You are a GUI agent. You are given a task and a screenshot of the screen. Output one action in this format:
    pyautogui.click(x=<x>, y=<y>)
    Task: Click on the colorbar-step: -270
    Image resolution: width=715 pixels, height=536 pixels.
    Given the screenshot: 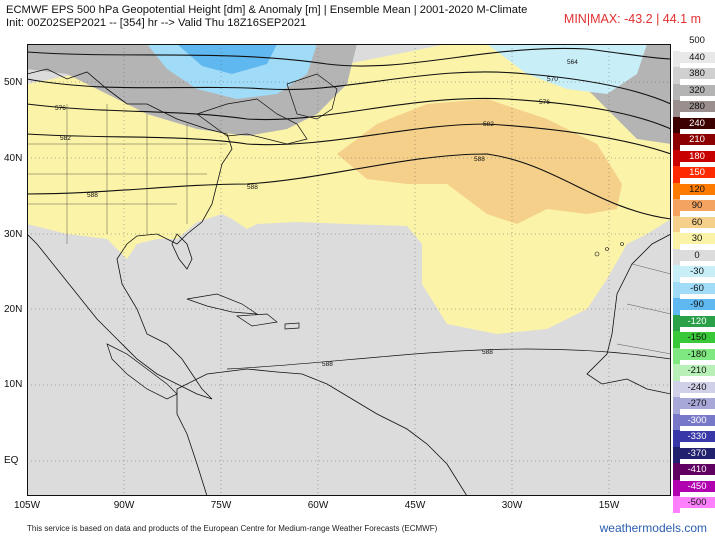 What is the action you would take?
    pyautogui.click(x=694, y=405)
    